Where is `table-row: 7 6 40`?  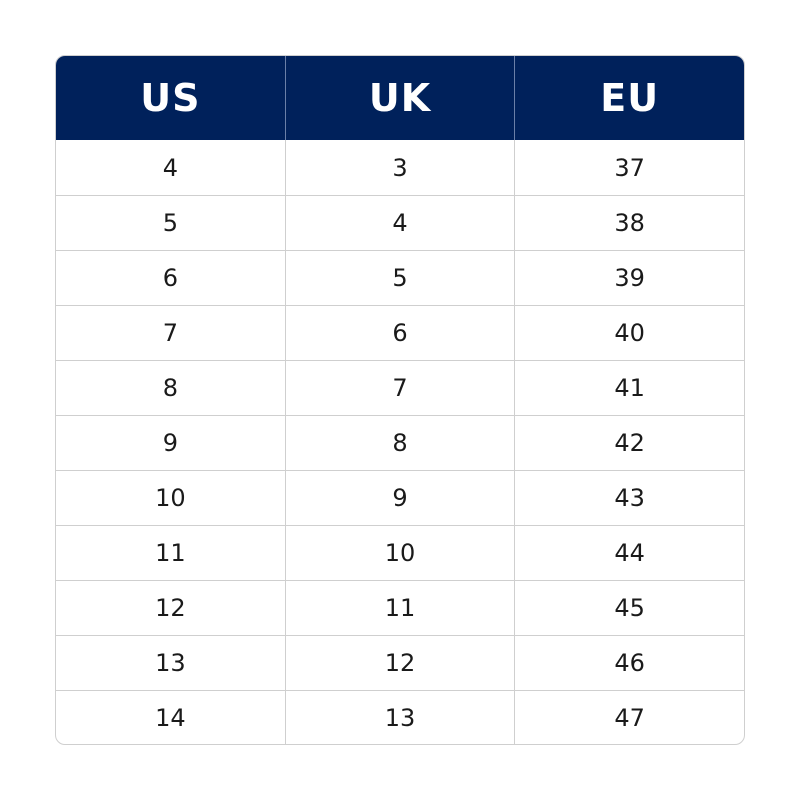 table-row: 7 6 40 is located at coordinates (400, 332).